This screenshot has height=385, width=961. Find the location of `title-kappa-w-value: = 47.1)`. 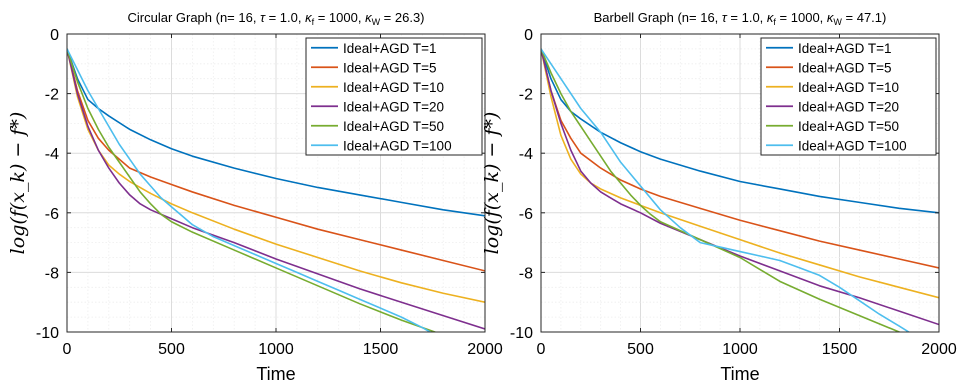

title-kappa-w-value: = 47.1) is located at coordinates (864, 17).